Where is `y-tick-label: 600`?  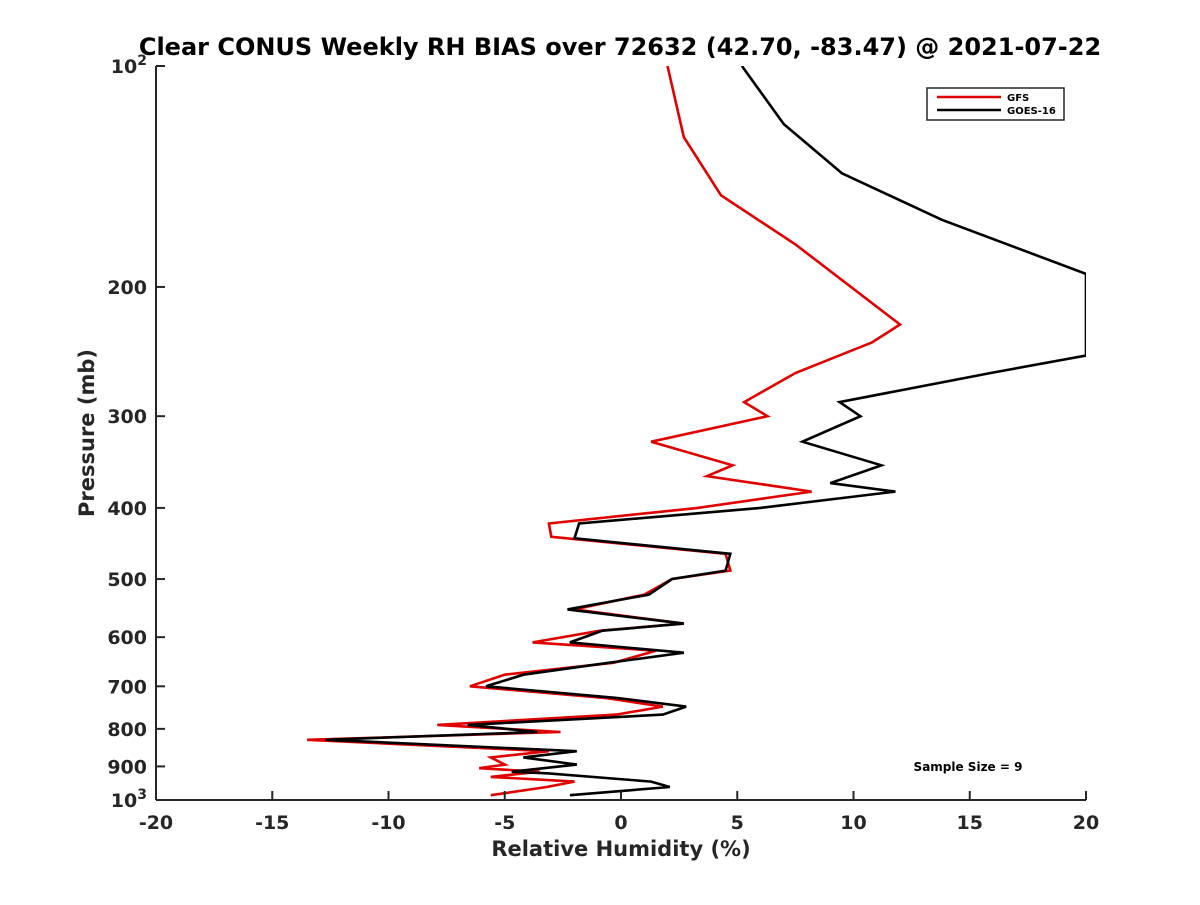 y-tick-label: 600 is located at coordinates (127, 638).